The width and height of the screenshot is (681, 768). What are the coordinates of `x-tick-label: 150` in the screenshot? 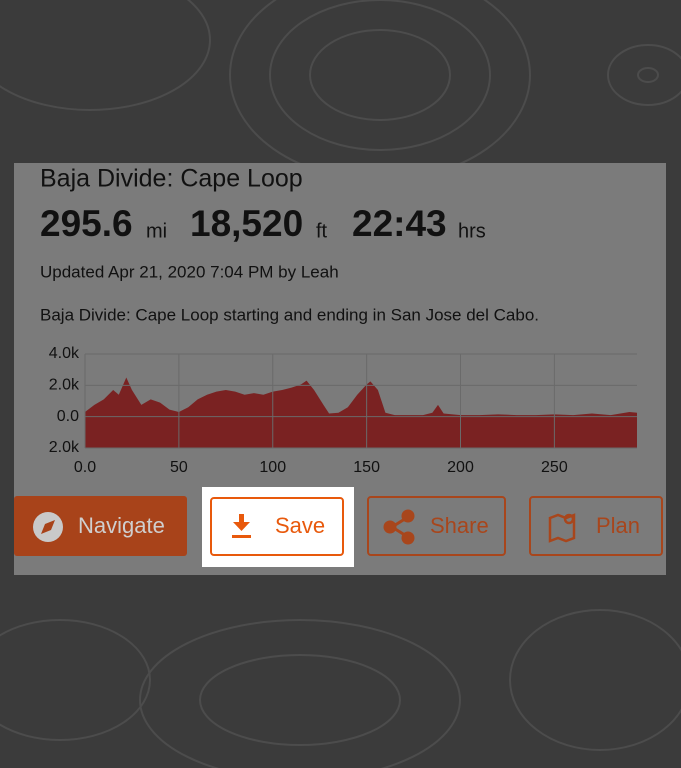 It's located at (366, 467).